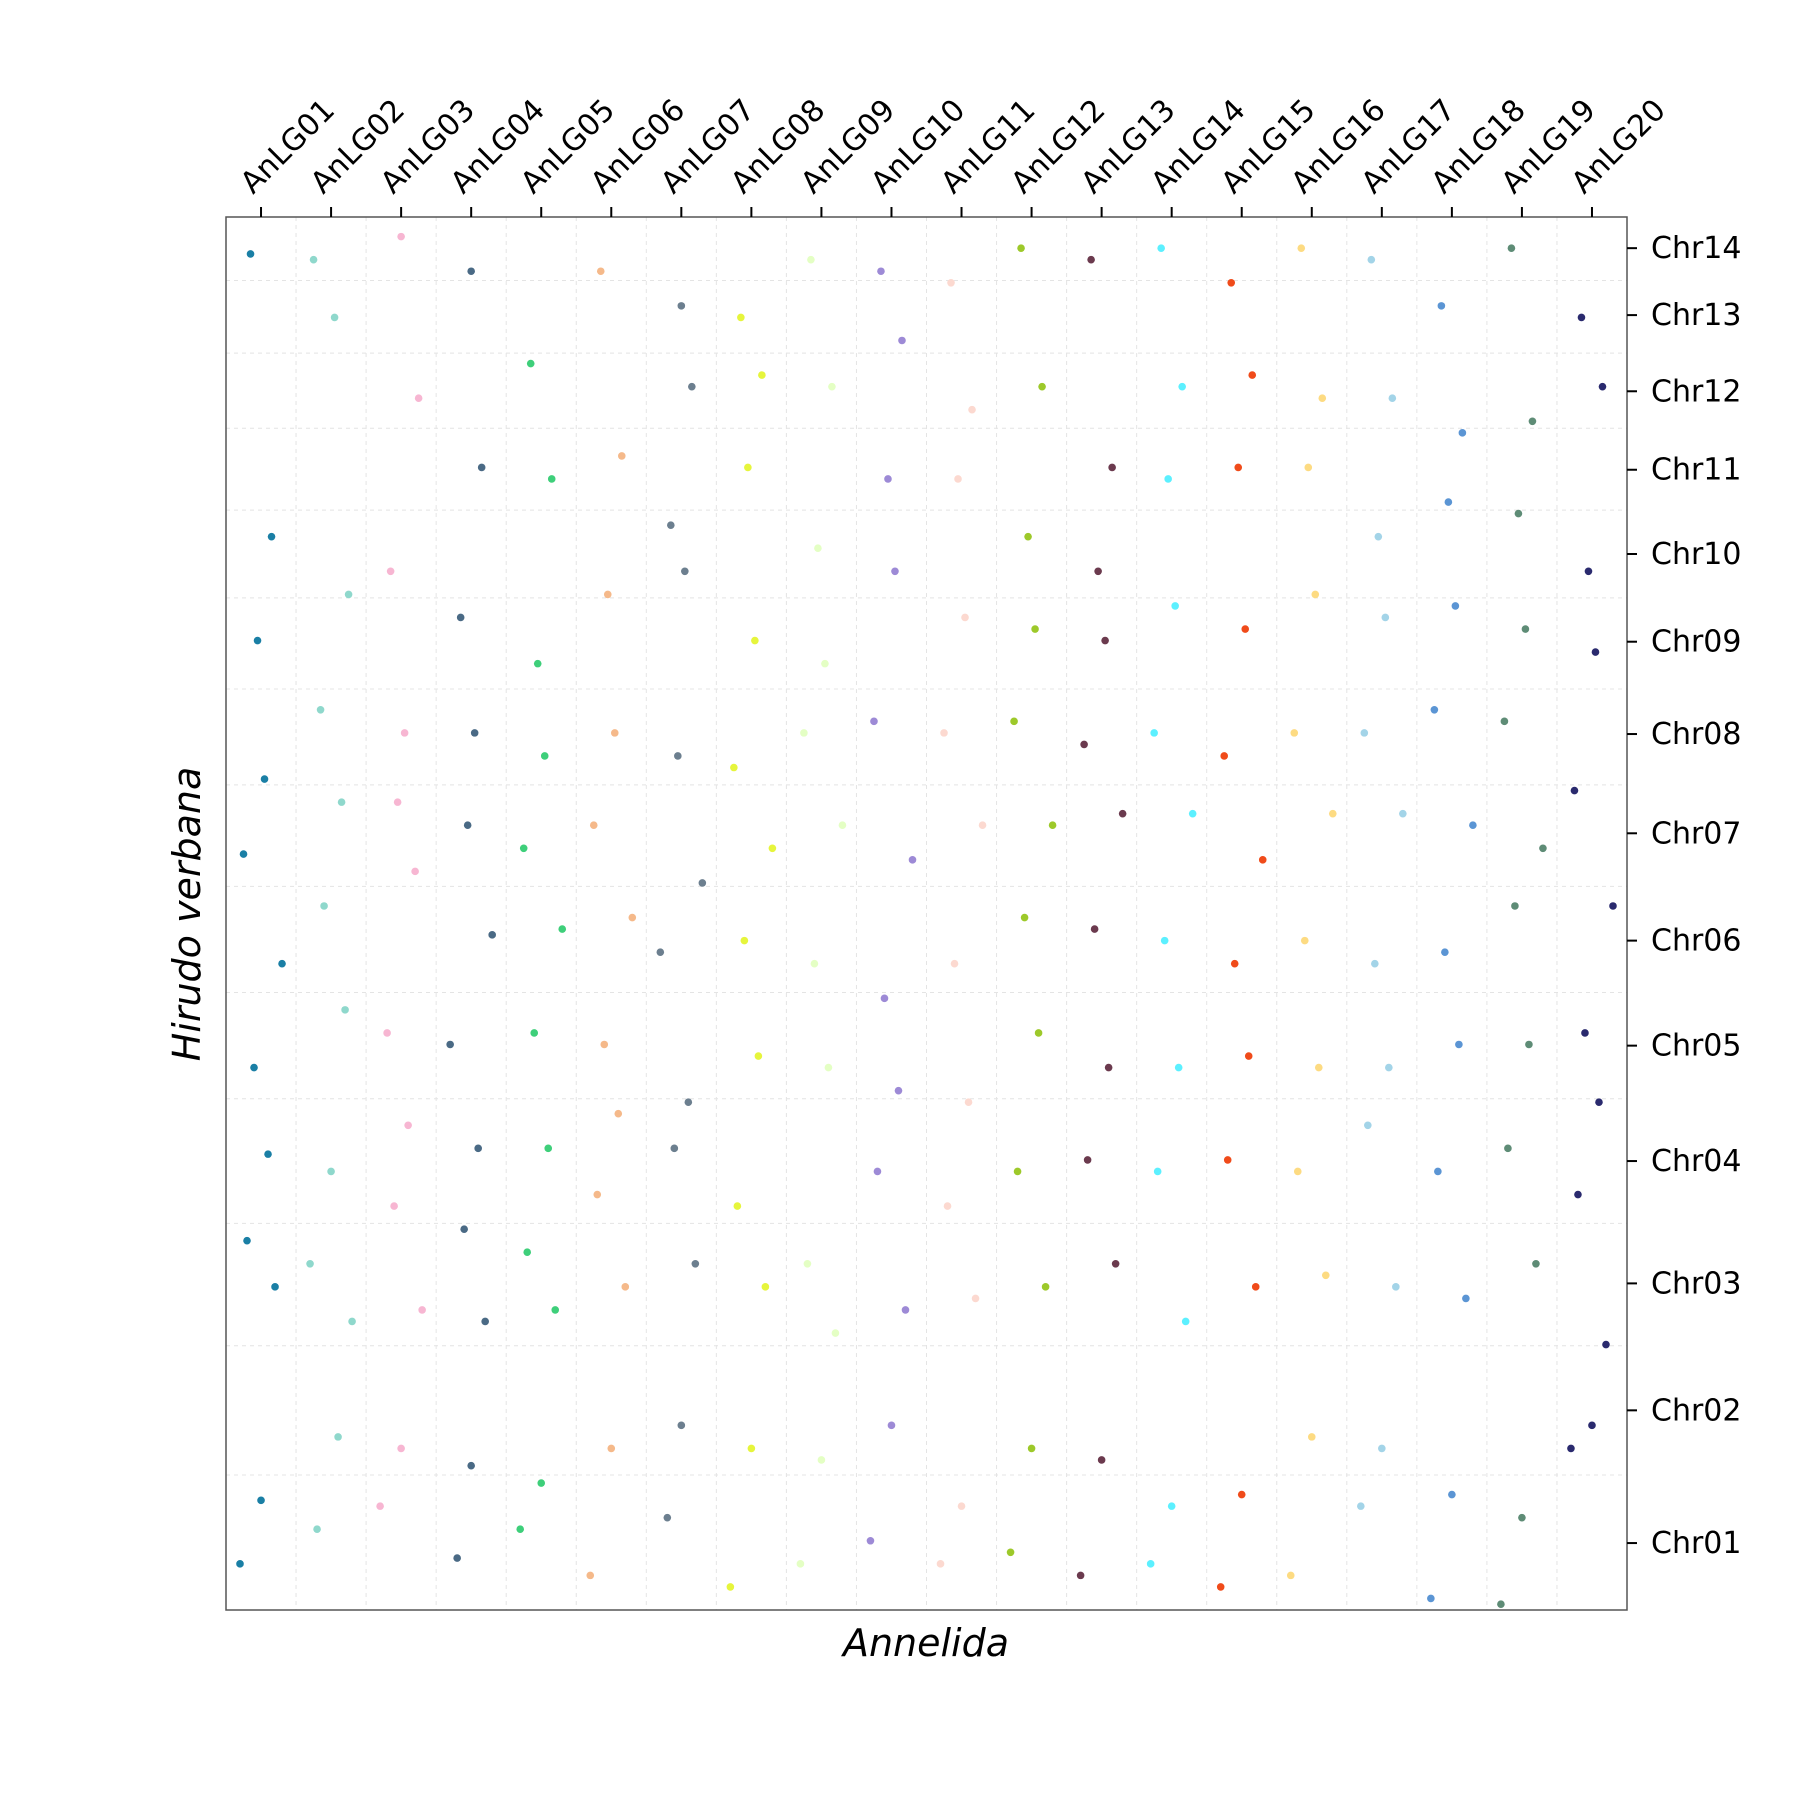  I want to click on y-tick-label: Chr10, so click(1696, 554).